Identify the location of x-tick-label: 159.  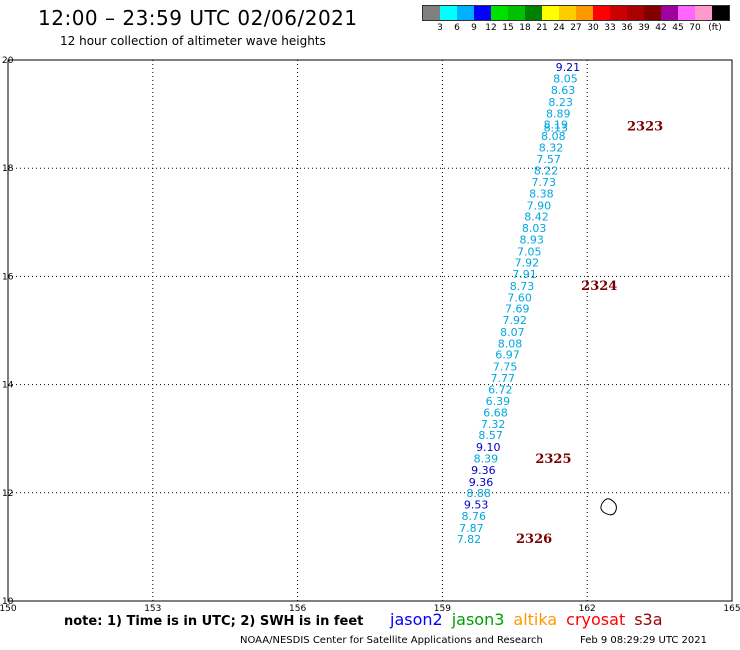
(442, 609).